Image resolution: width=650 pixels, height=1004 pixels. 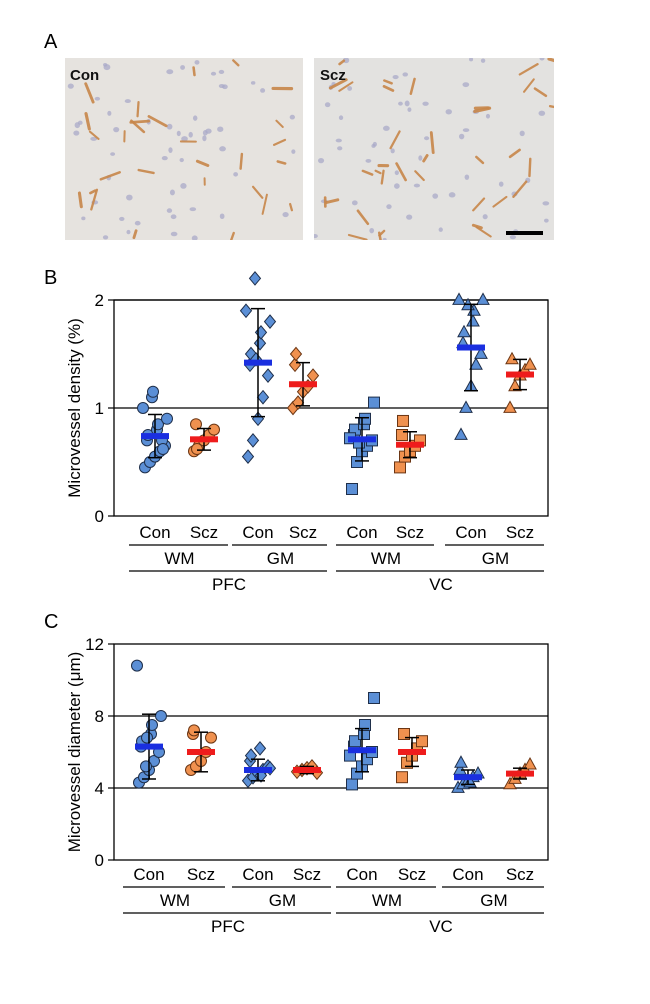 I want to click on y-axis-title: Microvessel density (%), so click(x=74, y=408).